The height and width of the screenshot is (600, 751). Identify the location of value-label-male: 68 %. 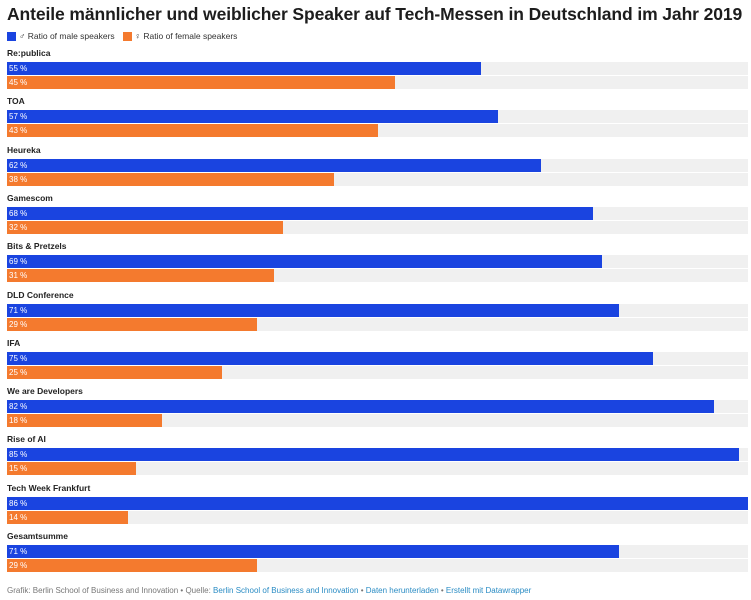
(18, 213).